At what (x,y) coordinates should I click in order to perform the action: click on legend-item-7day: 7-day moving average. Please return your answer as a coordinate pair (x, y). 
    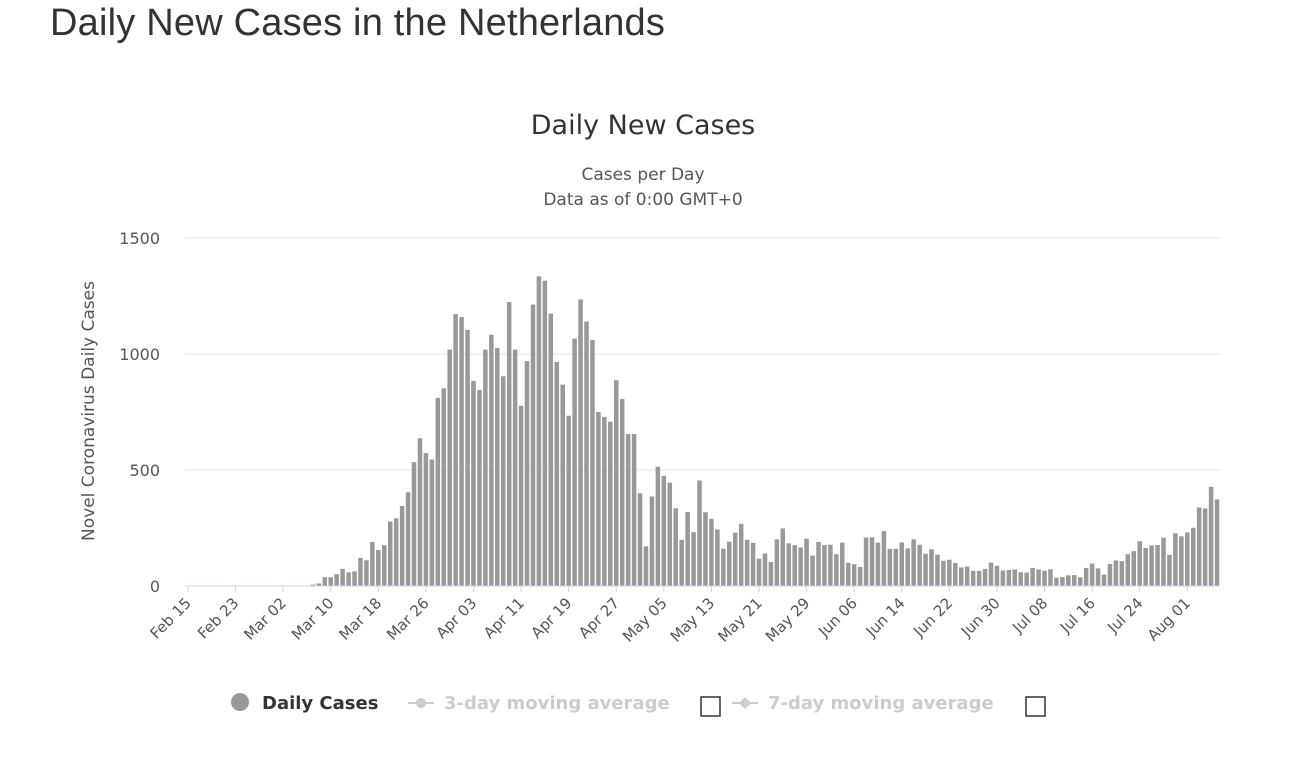
    Looking at the image, I should click on (863, 703).